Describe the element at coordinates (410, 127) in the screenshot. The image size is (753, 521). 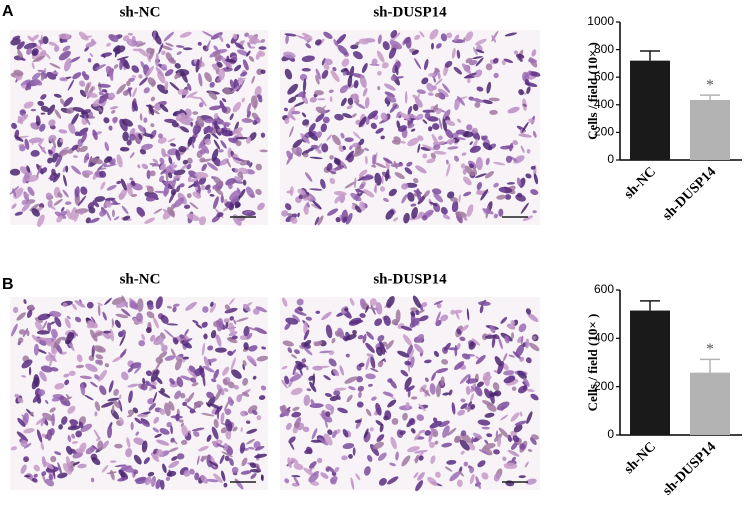
I see `micrograph` at that location.